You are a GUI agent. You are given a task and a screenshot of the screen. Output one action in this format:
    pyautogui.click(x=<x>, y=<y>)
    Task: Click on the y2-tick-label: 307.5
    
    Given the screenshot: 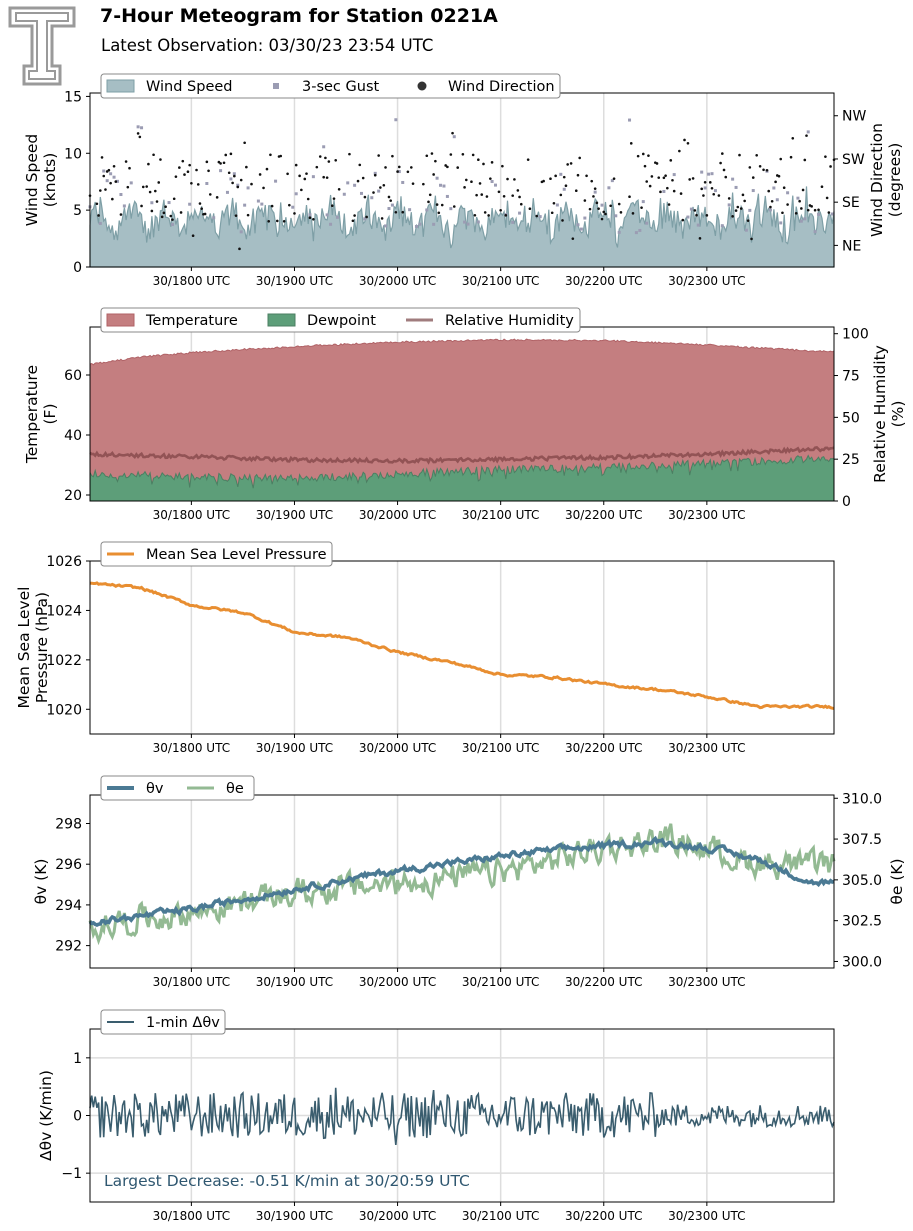 What is the action you would take?
    pyautogui.click(x=862, y=840)
    